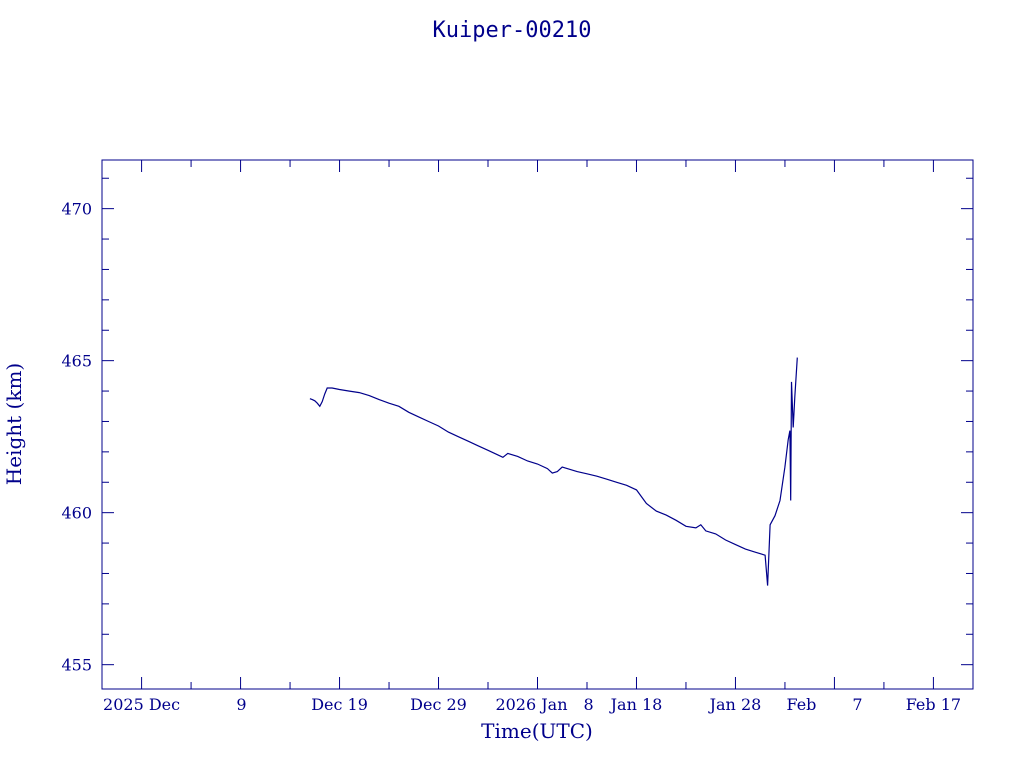 This screenshot has width=1024, height=768. What do you see at coordinates (933, 704) in the screenshot?
I see `x-tick-label: Feb 17` at bounding box center [933, 704].